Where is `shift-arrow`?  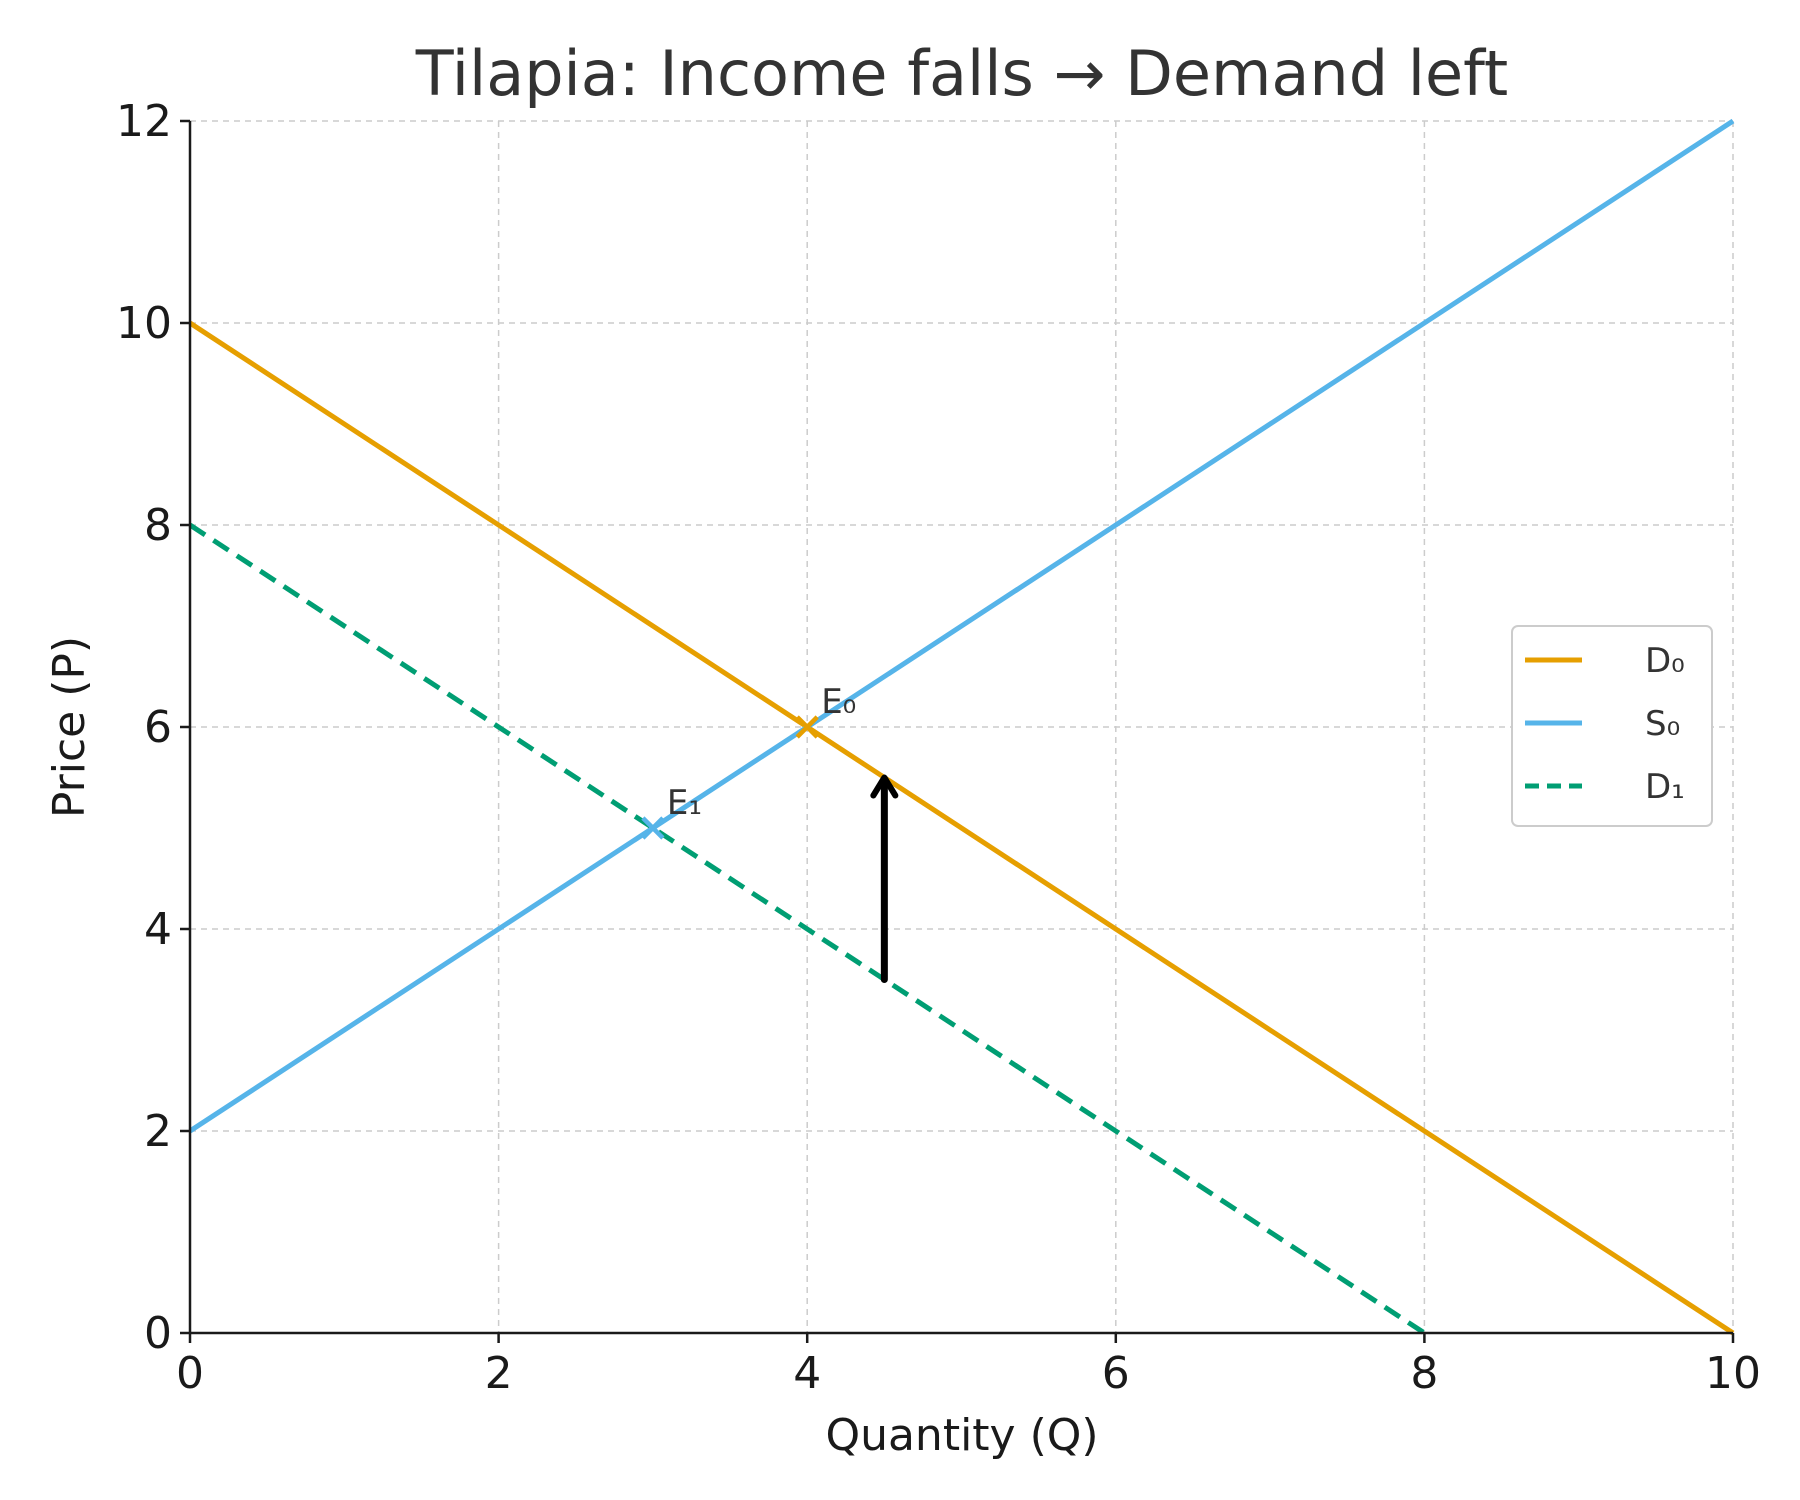
shift-arrow is located at coordinates (884, 878).